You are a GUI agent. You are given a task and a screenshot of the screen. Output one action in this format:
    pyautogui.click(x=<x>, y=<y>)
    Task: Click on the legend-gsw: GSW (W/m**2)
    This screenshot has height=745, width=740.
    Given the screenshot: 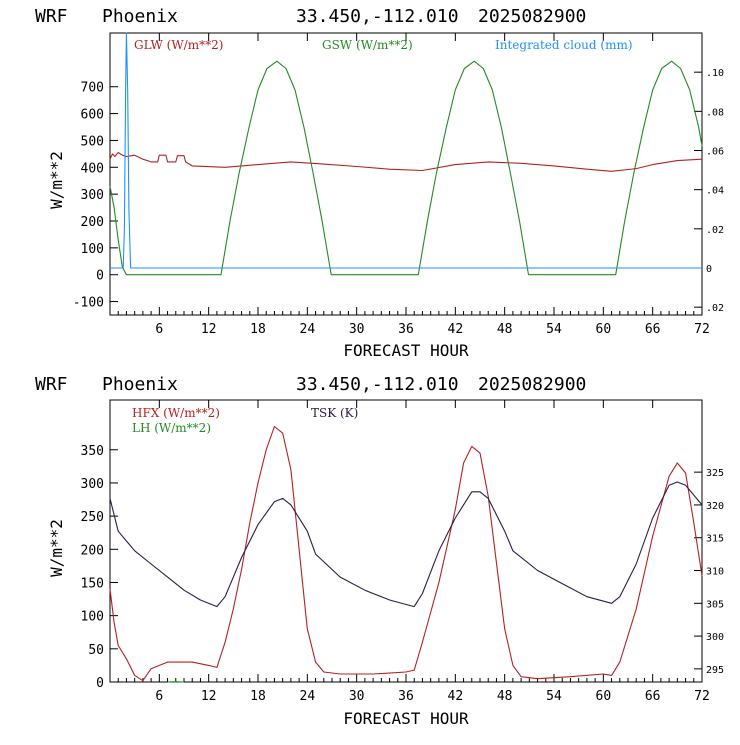 What is the action you would take?
    pyautogui.click(x=367, y=45)
    